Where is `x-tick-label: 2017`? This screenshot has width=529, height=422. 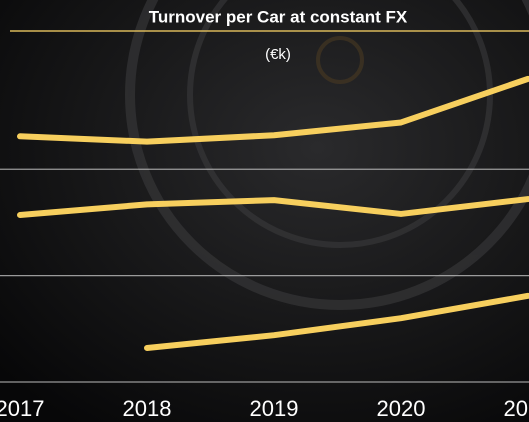 x-tick-label: 2017 is located at coordinates (22, 408).